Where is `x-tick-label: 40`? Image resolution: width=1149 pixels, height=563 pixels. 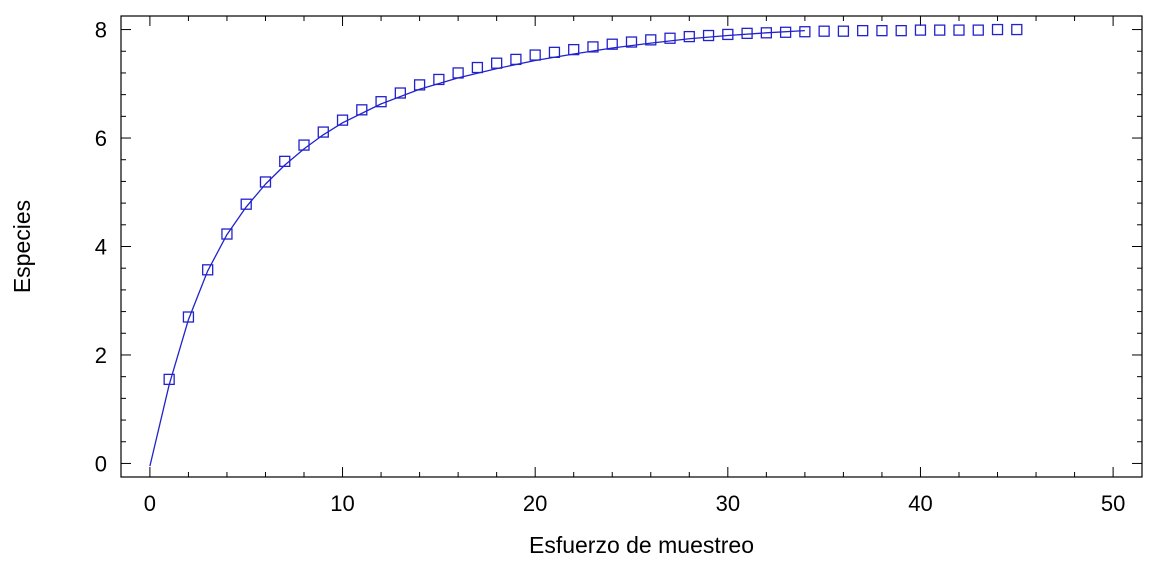 x-tick-label: 40 is located at coordinates (920, 503).